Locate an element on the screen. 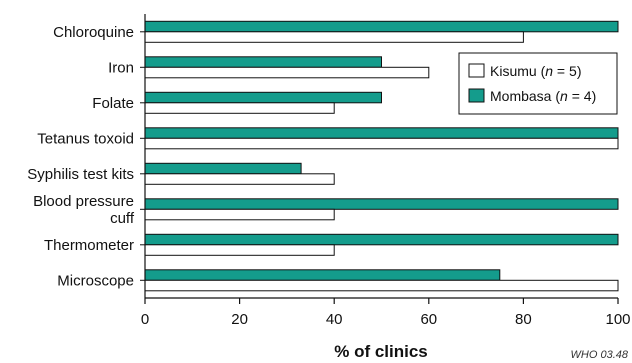  bar-kisumu-chloroquine is located at coordinates (334, 37).